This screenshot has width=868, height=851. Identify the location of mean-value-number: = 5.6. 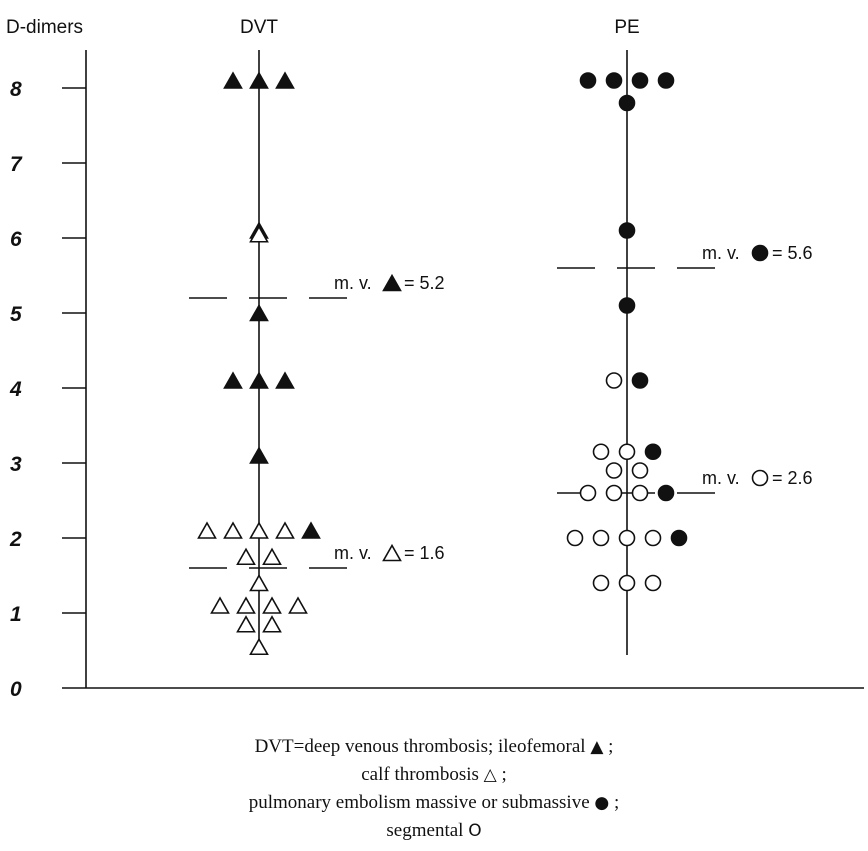
(792, 253).